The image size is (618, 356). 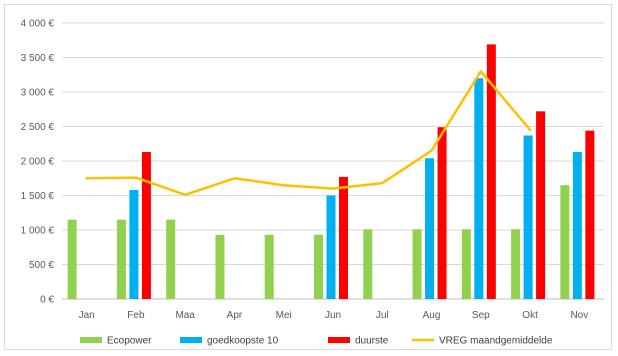 I want to click on y-tick-label: 2 500 €, so click(x=38, y=127).